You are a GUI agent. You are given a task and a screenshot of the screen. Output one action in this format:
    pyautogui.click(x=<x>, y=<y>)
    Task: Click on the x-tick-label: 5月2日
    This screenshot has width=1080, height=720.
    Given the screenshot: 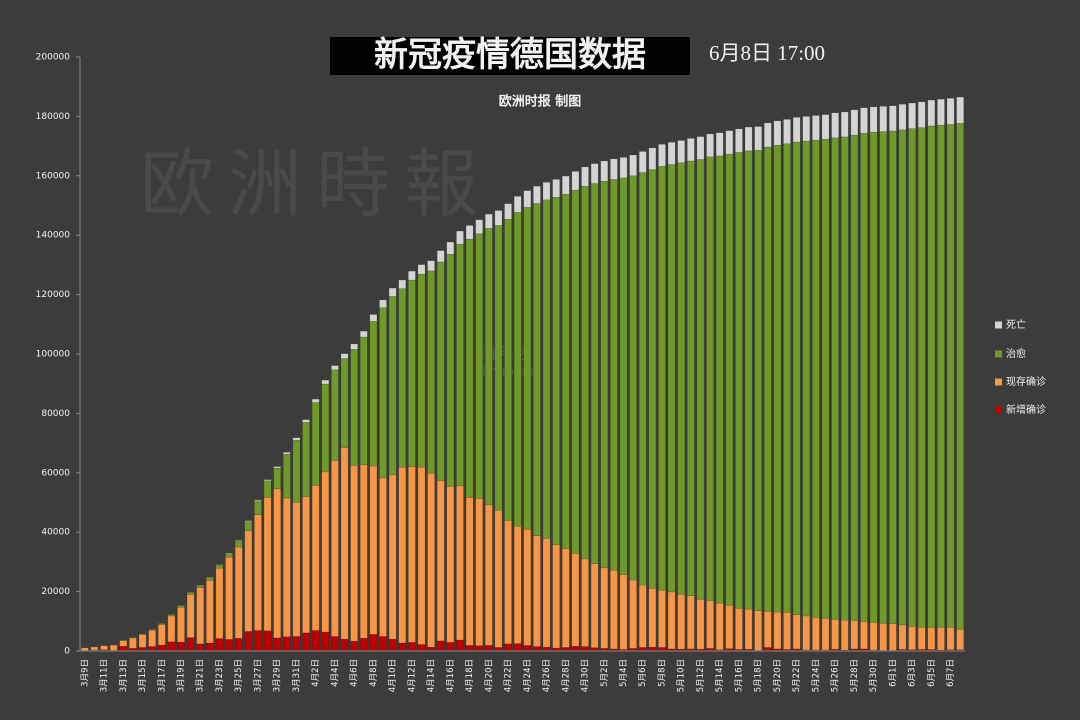 What is the action you would take?
    pyautogui.click(x=605, y=673)
    